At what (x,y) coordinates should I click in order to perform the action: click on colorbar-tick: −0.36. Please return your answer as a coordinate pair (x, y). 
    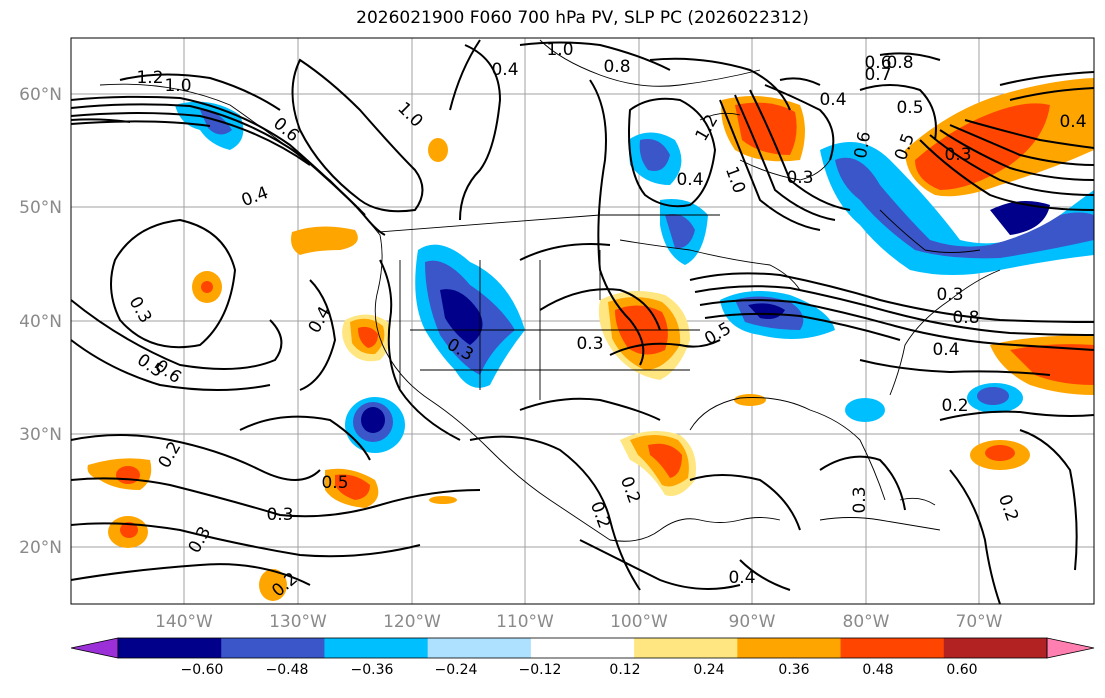
    Looking at the image, I should click on (372, 670).